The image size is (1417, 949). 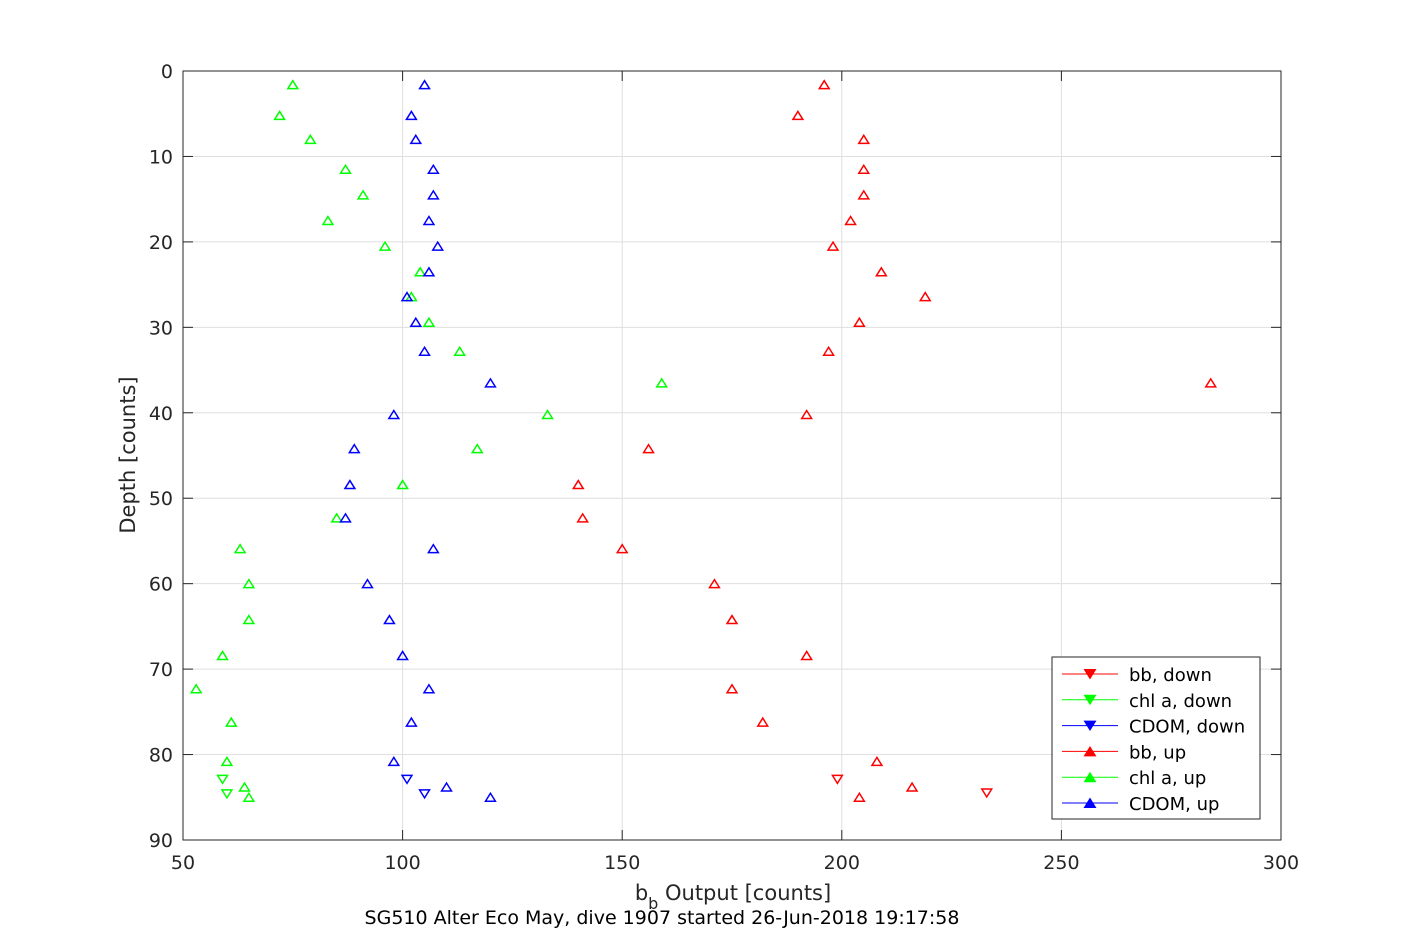 I want to click on x-tick-label: 200, so click(x=842, y=863).